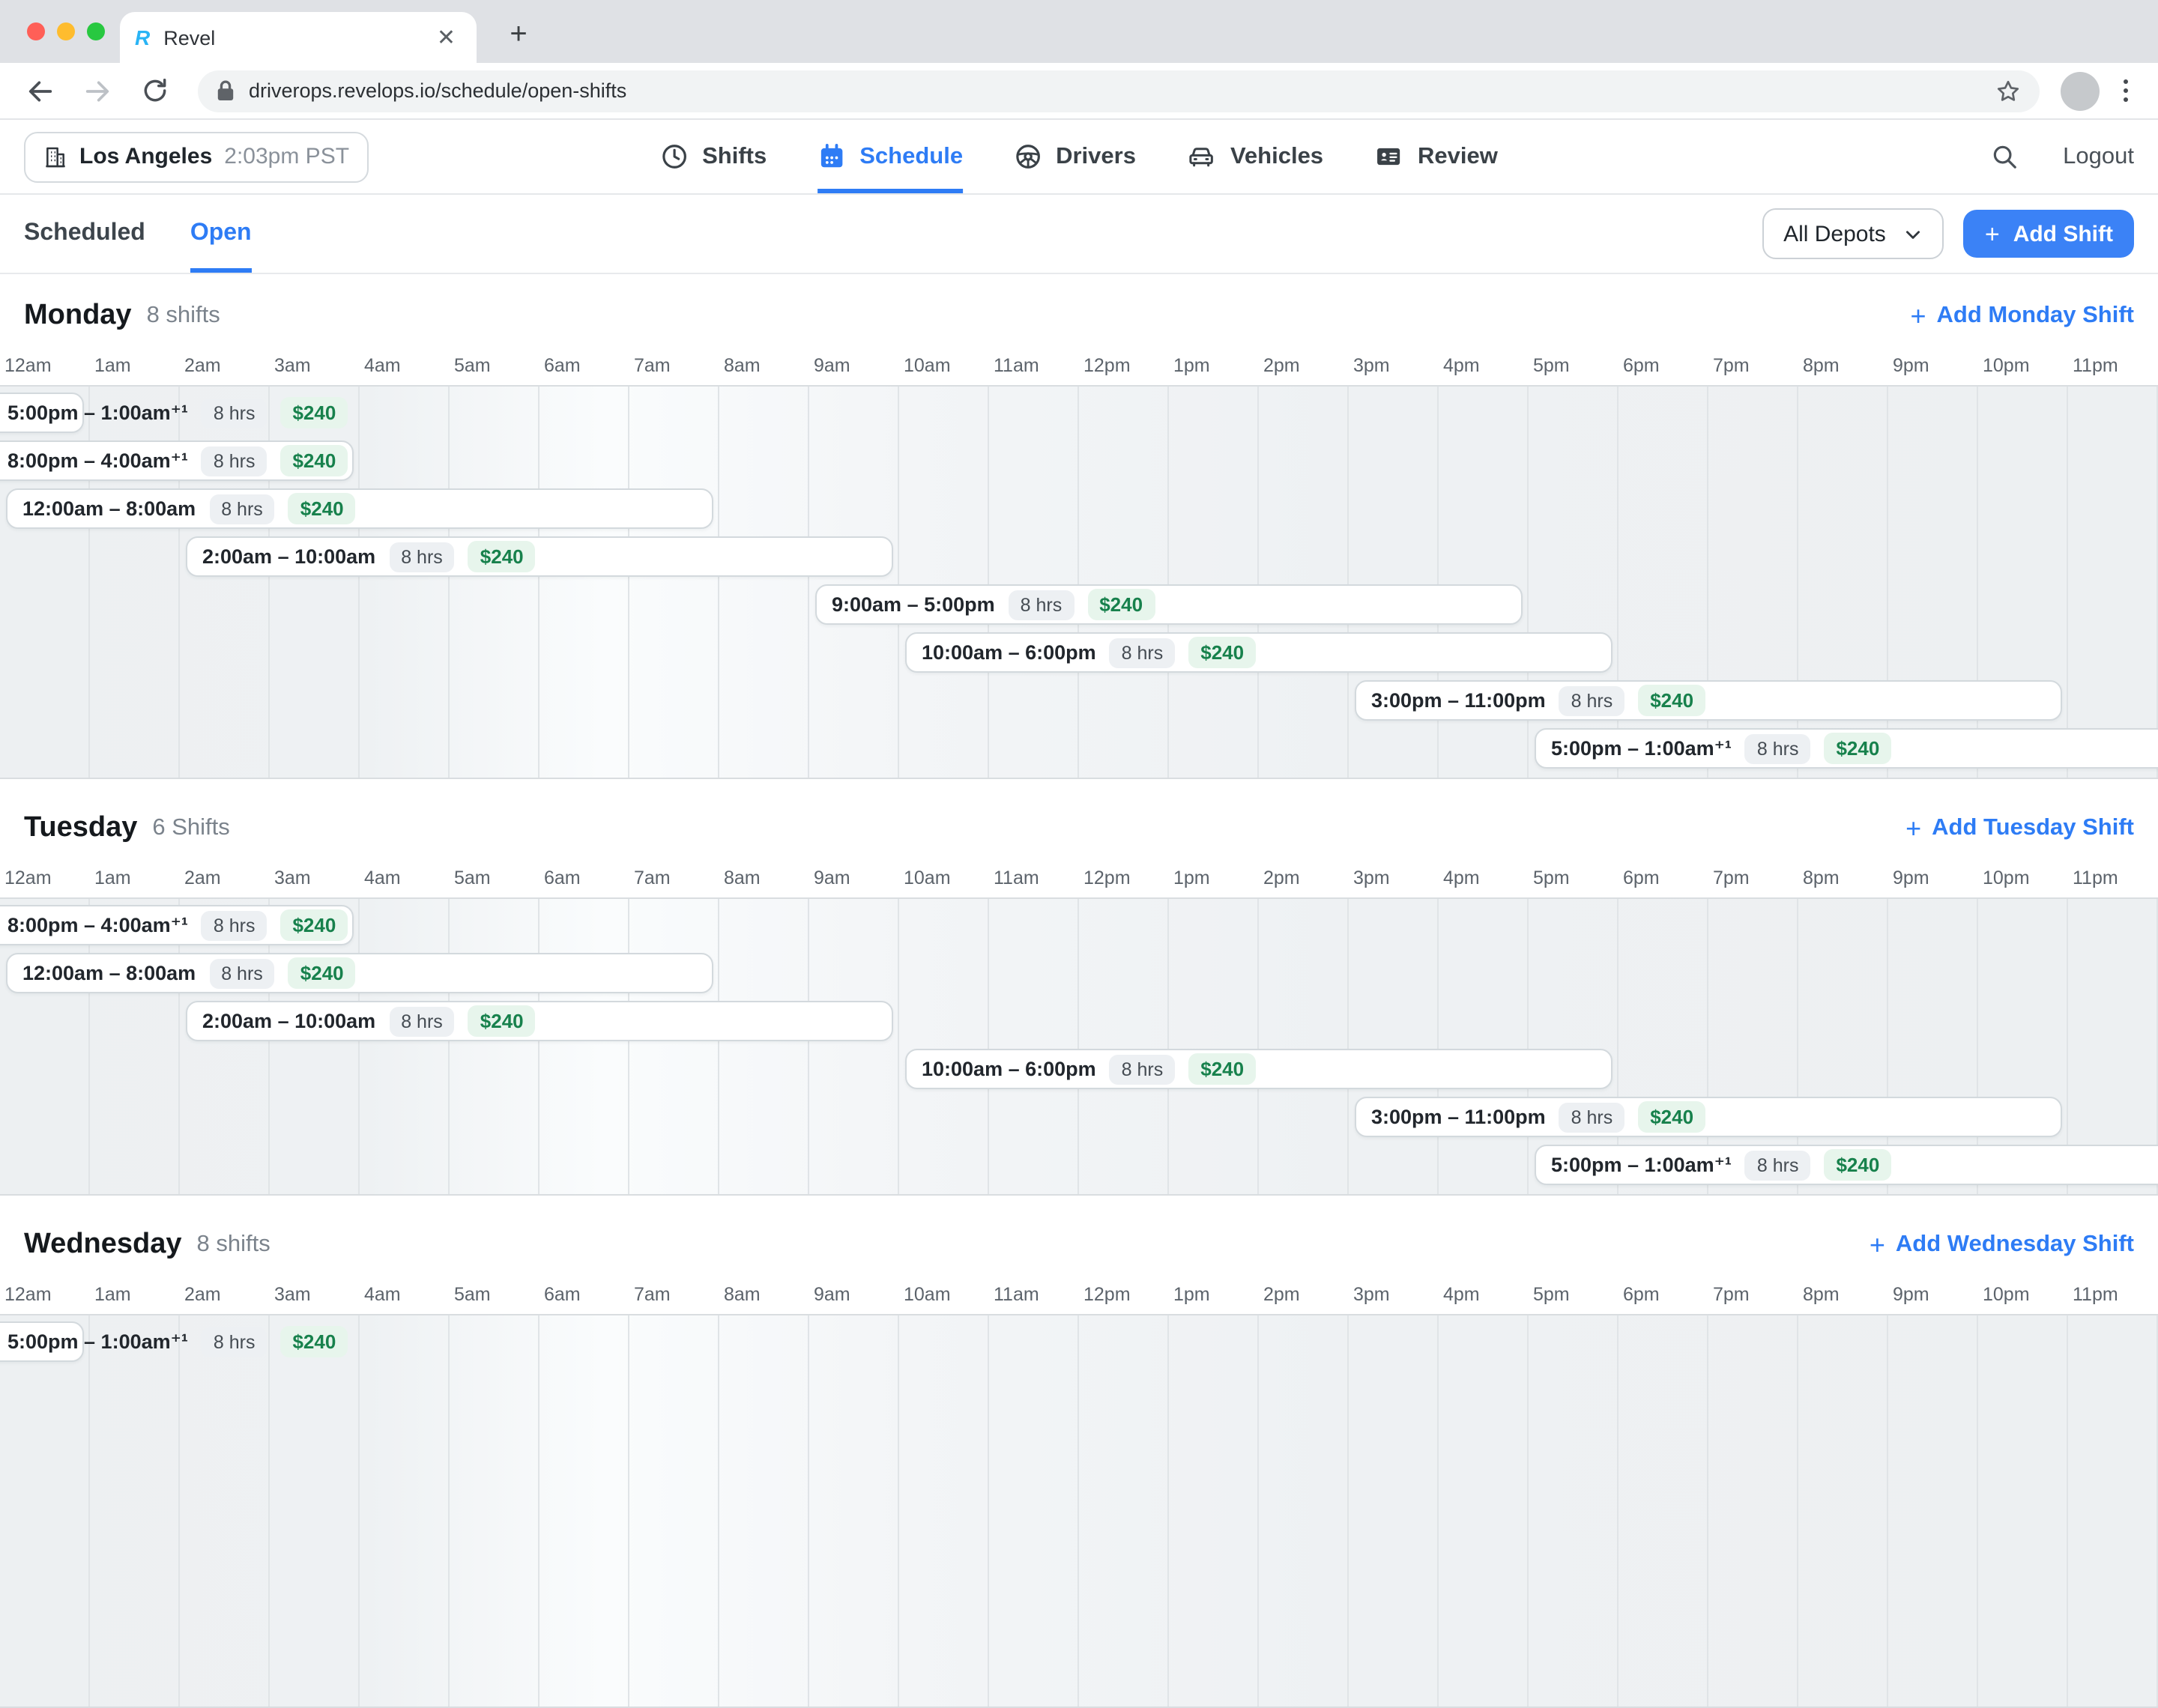 This screenshot has width=2158, height=1708. Describe the element at coordinates (2019, 828) in the screenshot. I see `add-day-shift-button: + Add Tuesday Shift` at that location.